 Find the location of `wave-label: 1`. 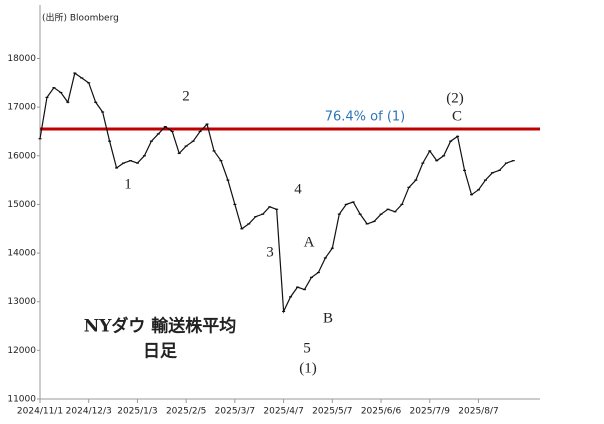

wave-label: 1 is located at coordinates (128, 184).